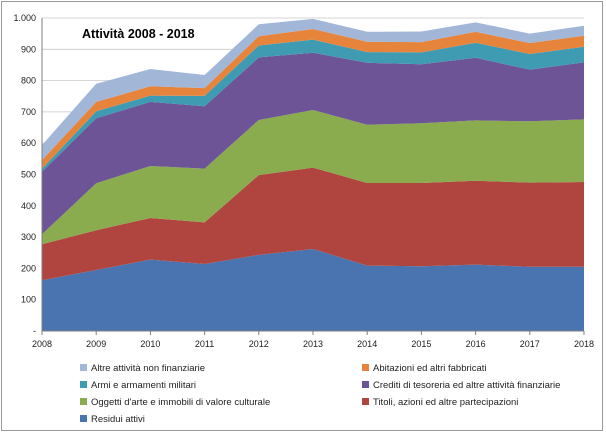 Image resolution: width=606 pixels, height=434 pixels. I want to click on x-tick-label: 2011, so click(204, 344).